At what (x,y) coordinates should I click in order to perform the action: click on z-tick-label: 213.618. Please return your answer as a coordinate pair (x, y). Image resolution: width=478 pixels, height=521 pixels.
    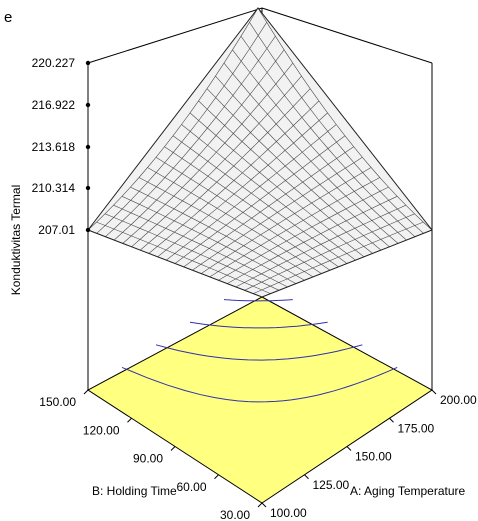
    Looking at the image, I should click on (54, 147).